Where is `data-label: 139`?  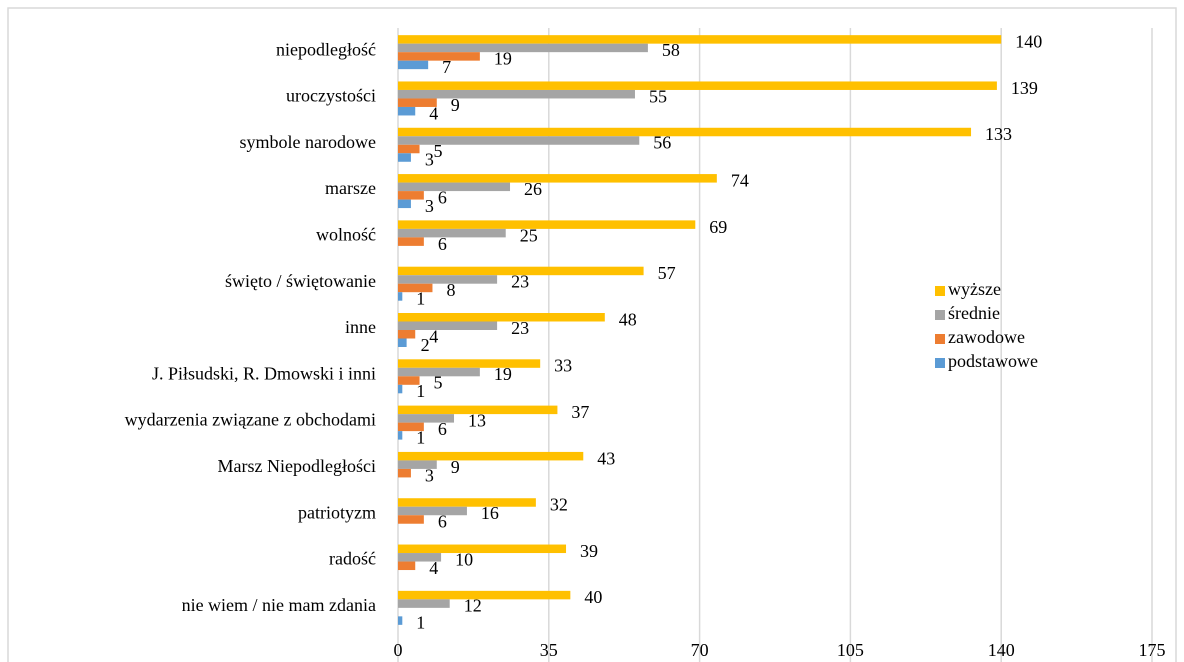 data-label: 139 is located at coordinates (1024, 88).